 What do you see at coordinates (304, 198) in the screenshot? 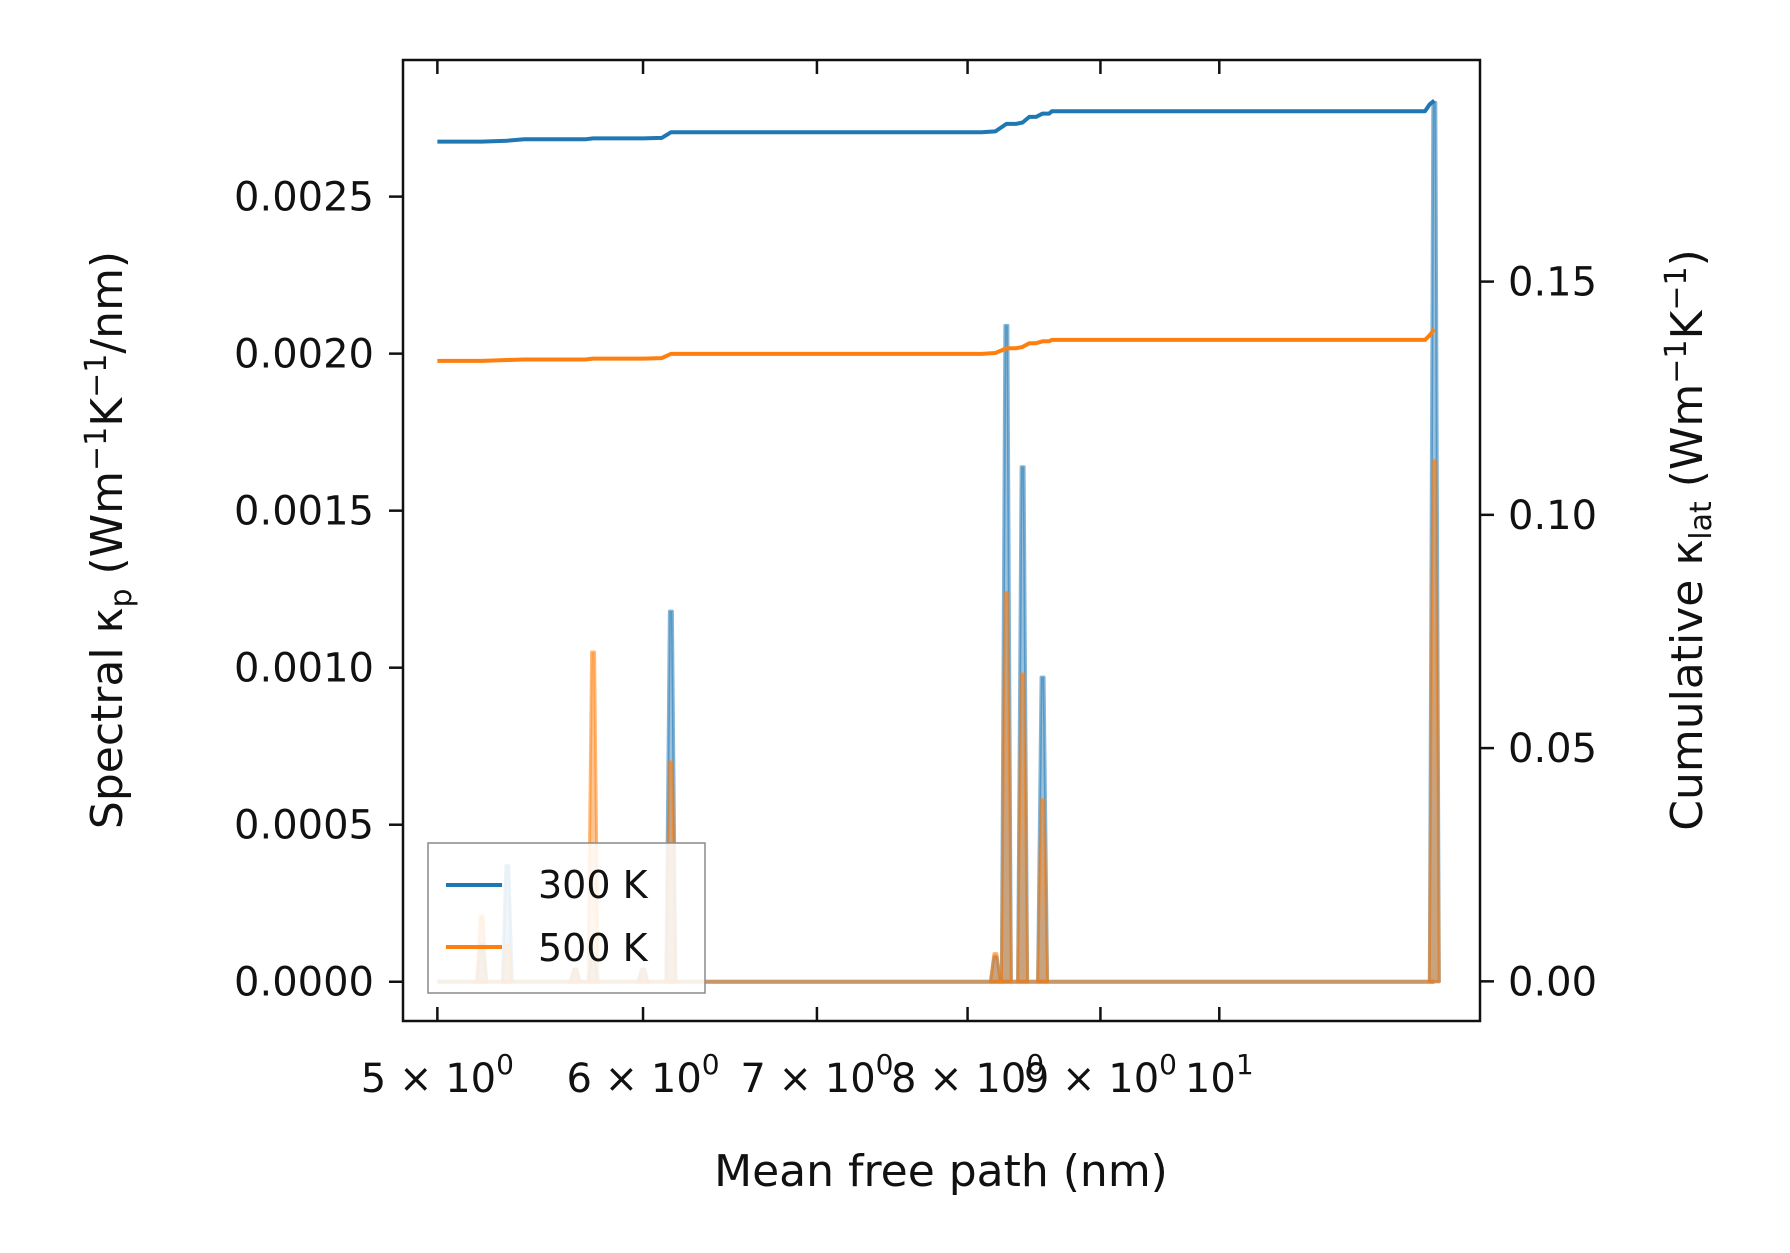
I see `y-tick-label-left-5: 0.0025` at bounding box center [304, 198].